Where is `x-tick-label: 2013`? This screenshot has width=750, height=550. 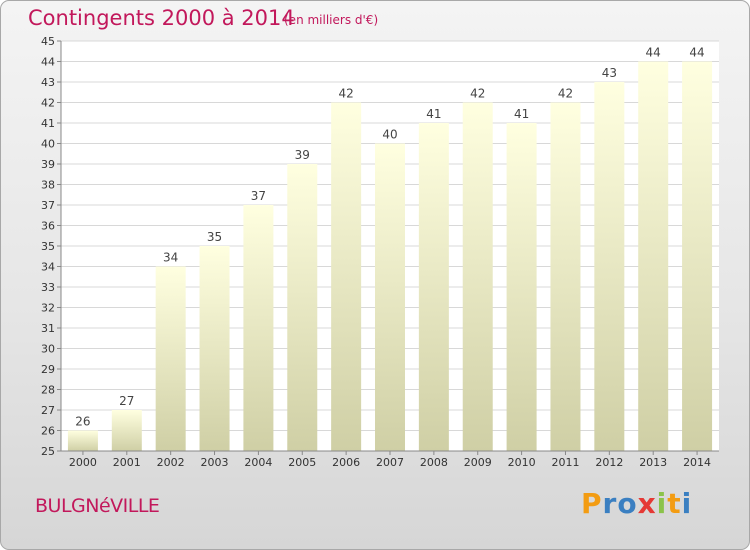
x-tick-label: 2013 is located at coordinates (653, 462).